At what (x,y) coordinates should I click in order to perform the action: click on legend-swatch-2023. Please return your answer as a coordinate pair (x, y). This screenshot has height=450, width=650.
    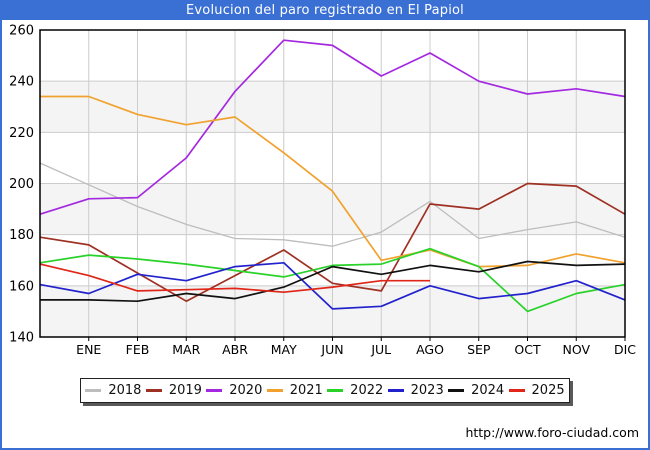
    Looking at the image, I should click on (395, 390).